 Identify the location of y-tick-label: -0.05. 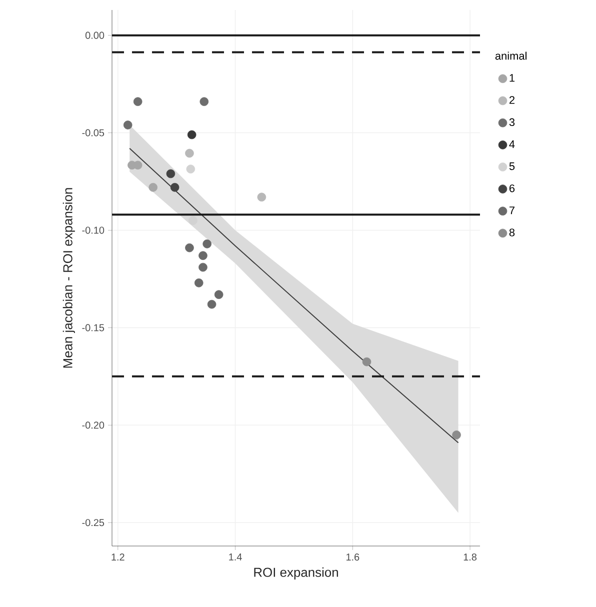
(93, 132).